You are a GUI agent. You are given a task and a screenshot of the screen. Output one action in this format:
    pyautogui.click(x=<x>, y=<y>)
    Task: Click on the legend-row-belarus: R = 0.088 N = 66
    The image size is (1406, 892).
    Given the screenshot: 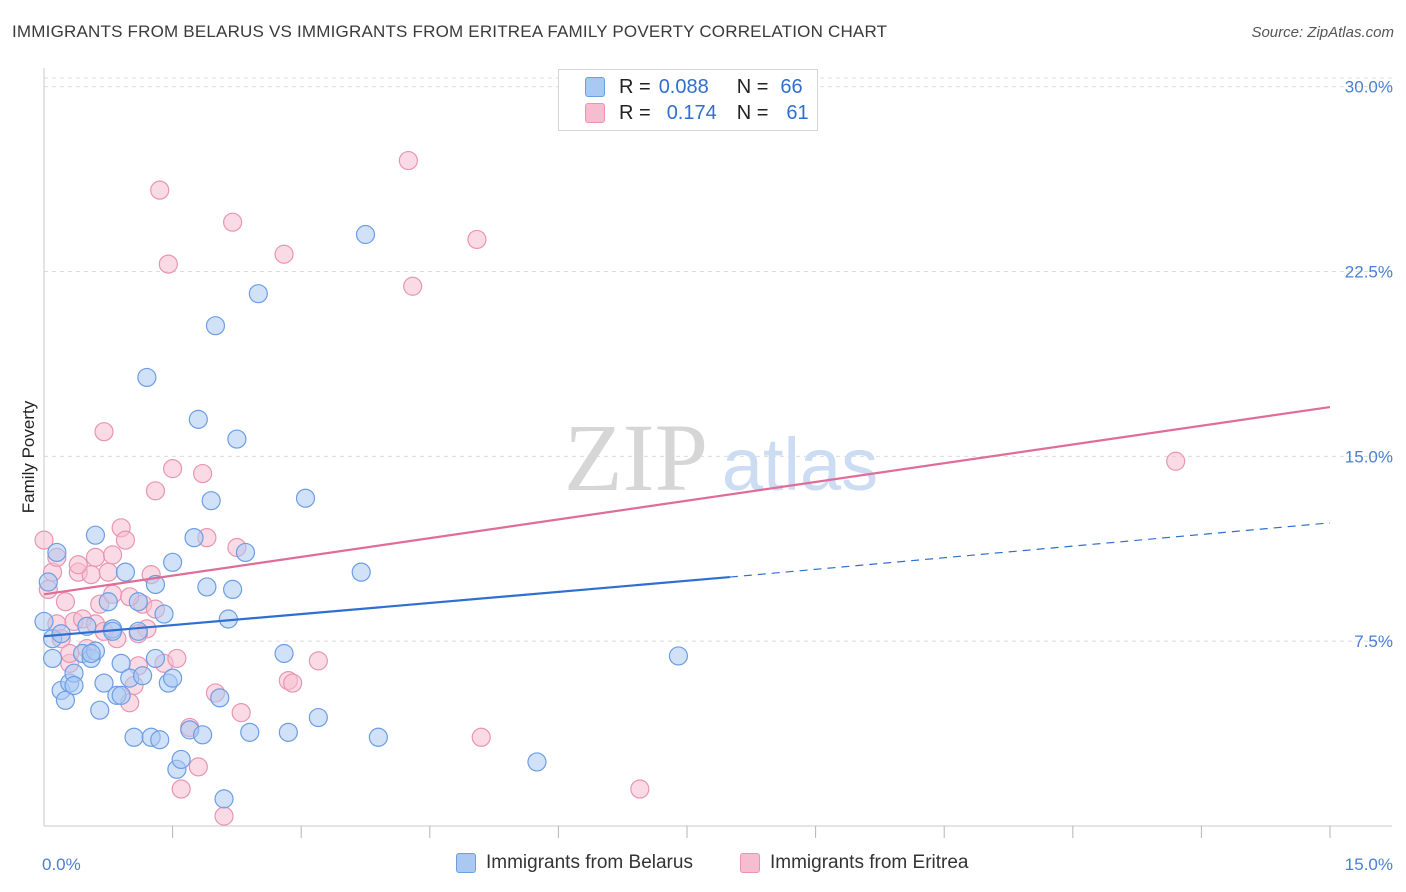 What is the action you would take?
    pyautogui.click(x=694, y=87)
    